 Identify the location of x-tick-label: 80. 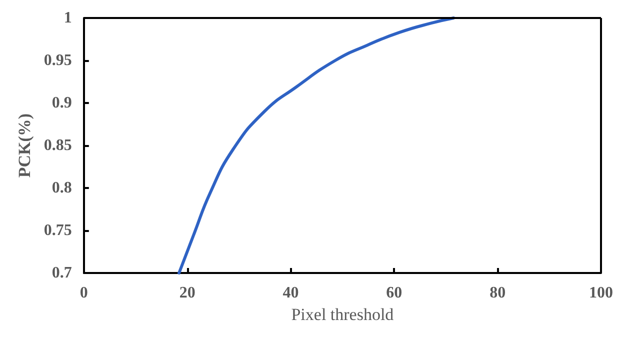
(498, 293).